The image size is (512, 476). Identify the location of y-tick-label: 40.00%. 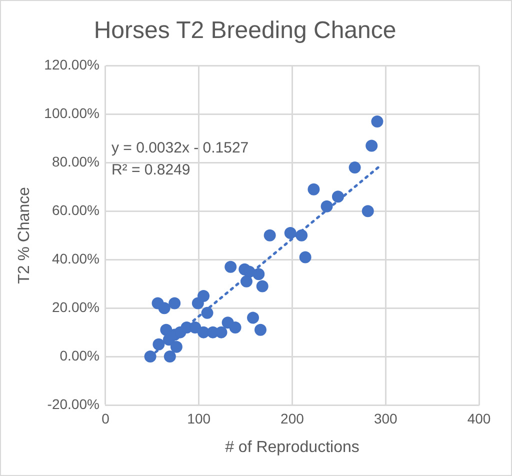
(76, 258).